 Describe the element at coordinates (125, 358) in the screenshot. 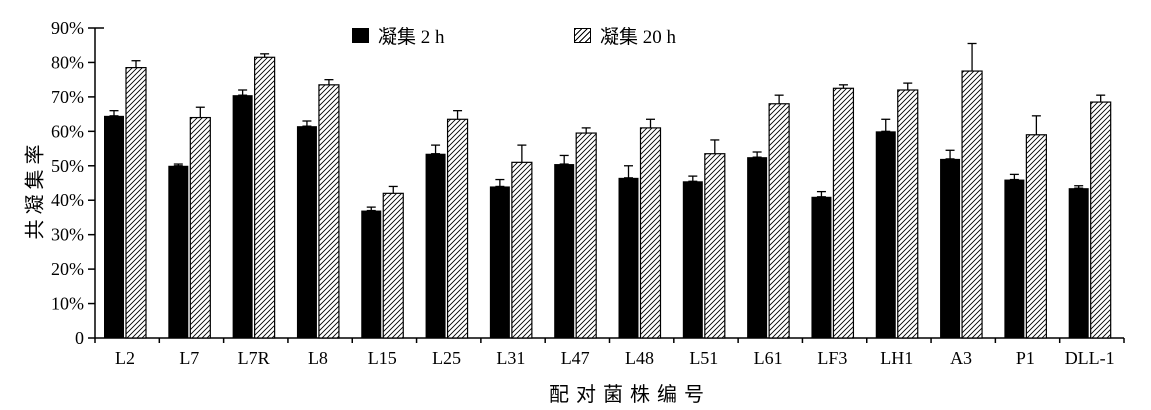

I see `x-category-label-L2: L2` at that location.